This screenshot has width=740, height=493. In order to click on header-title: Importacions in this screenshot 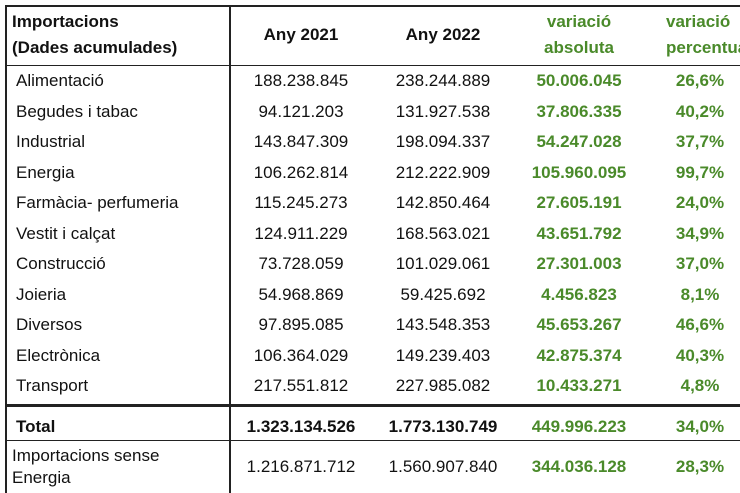, I will do `click(65, 21)`.